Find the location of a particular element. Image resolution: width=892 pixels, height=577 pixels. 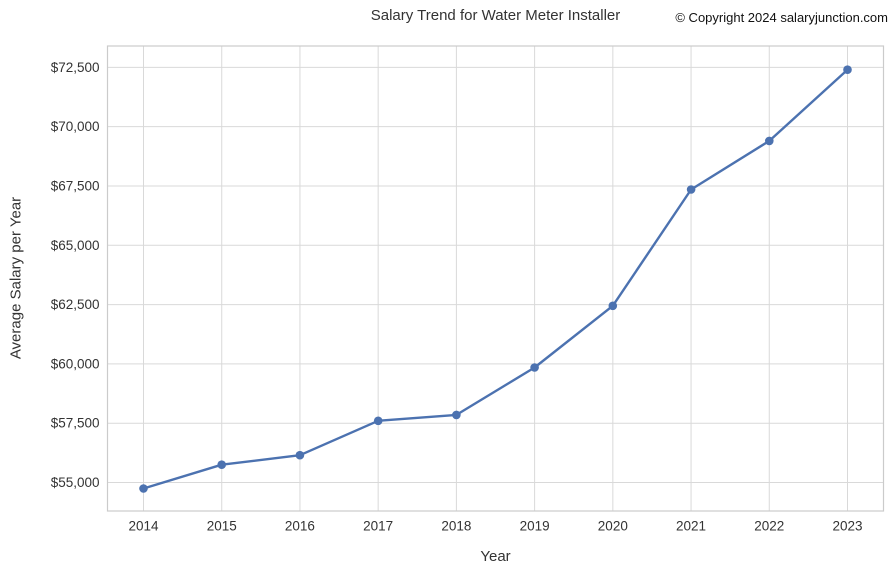

x-tick-label: 2018 is located at coordinates (456, 526).